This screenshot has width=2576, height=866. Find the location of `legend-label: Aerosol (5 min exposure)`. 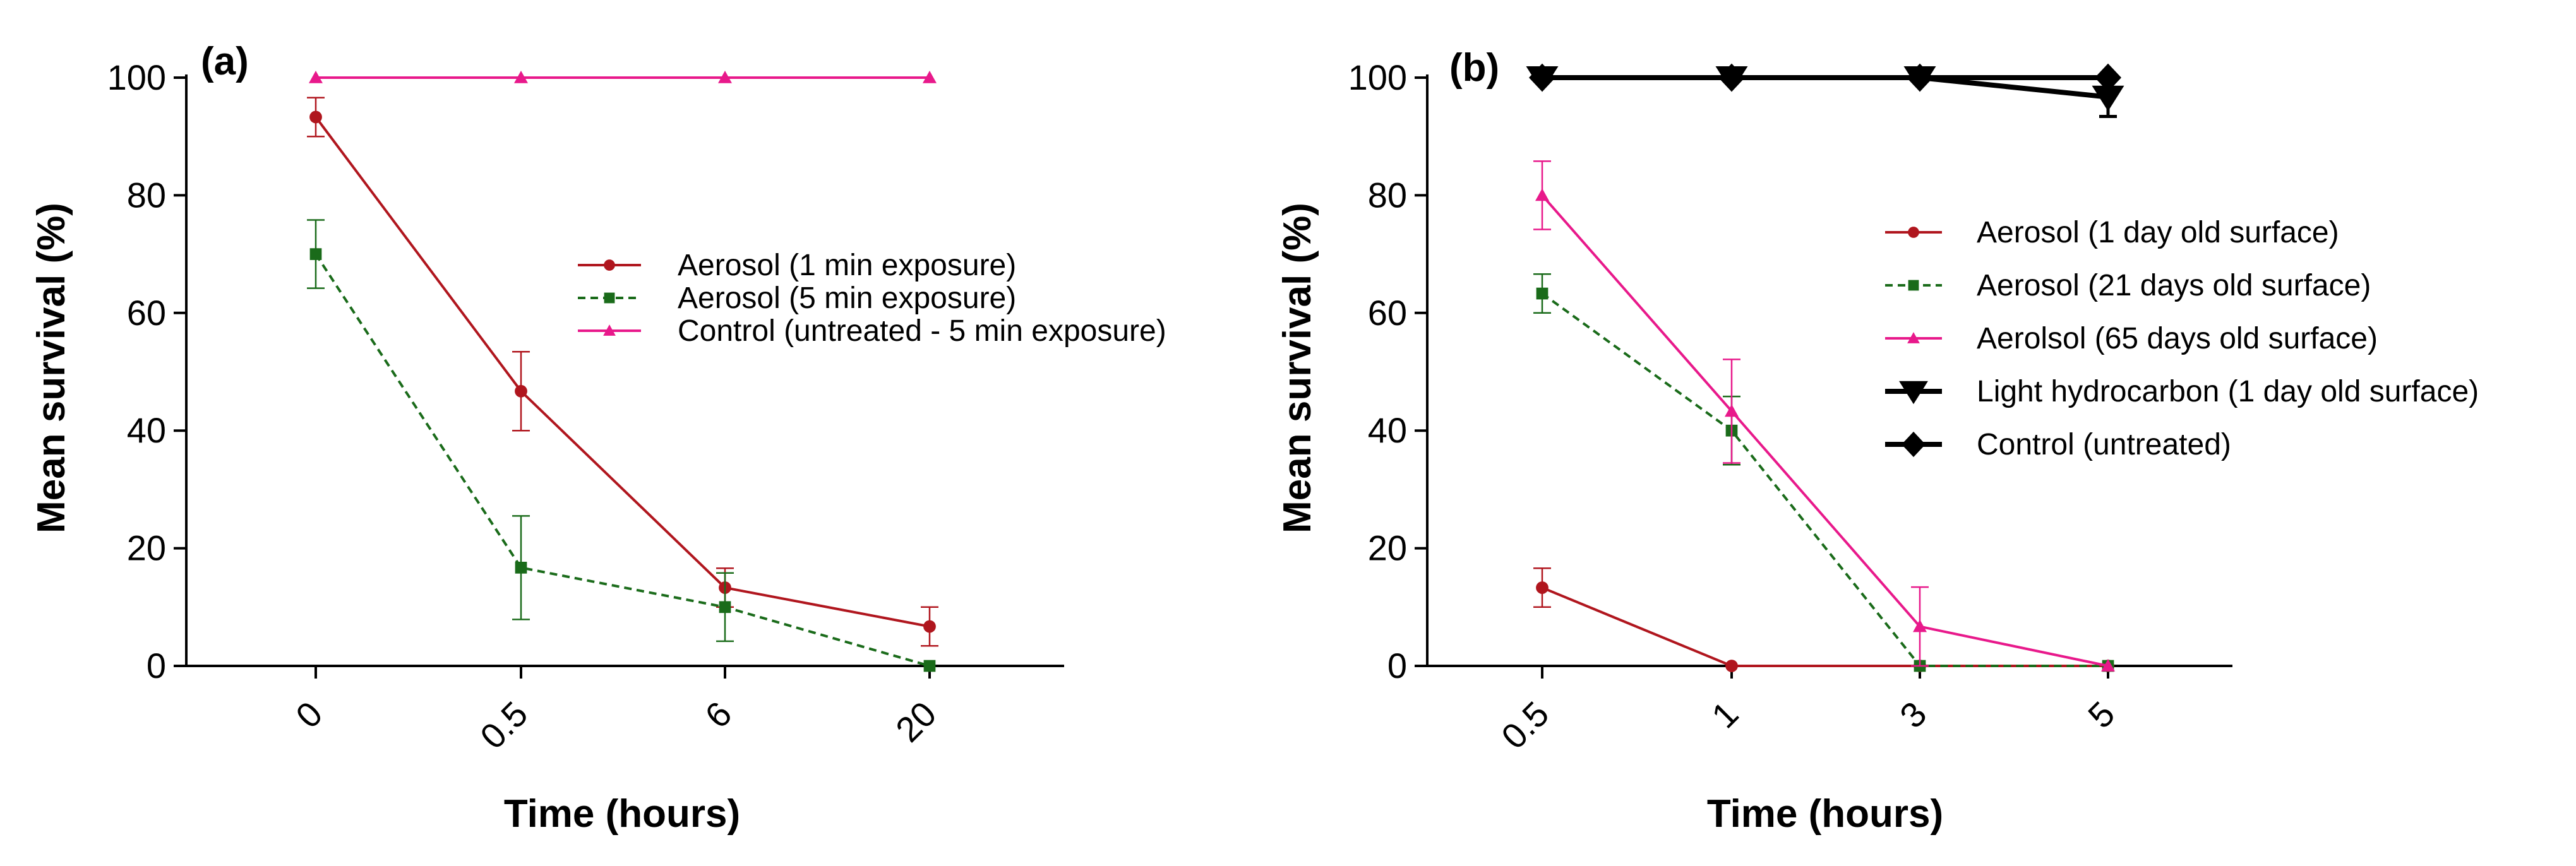

legend-label: Aerosol (5 min exposure) is located at coordinates (847, 298).